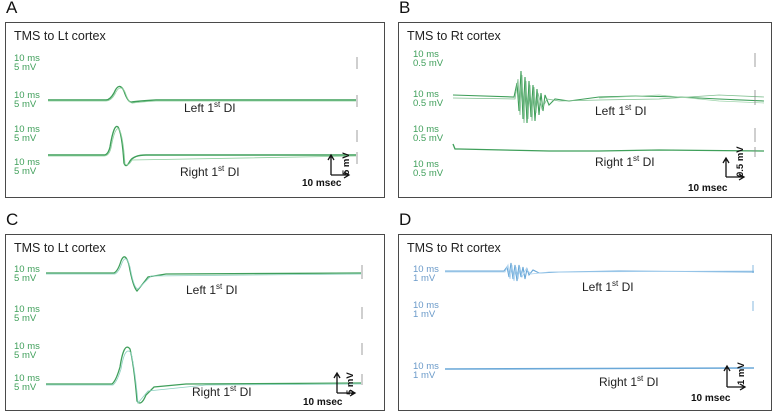 Image resolution: width=777 pixels, height=415 pixels. I want to click on trace-left-di, so click(608, 97).